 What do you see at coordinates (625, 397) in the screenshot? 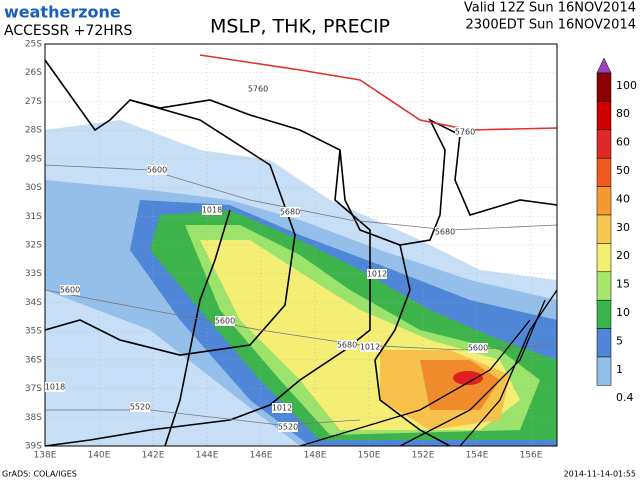
I see `colorbar-label: 0.4` at bounding box center [625, 397].